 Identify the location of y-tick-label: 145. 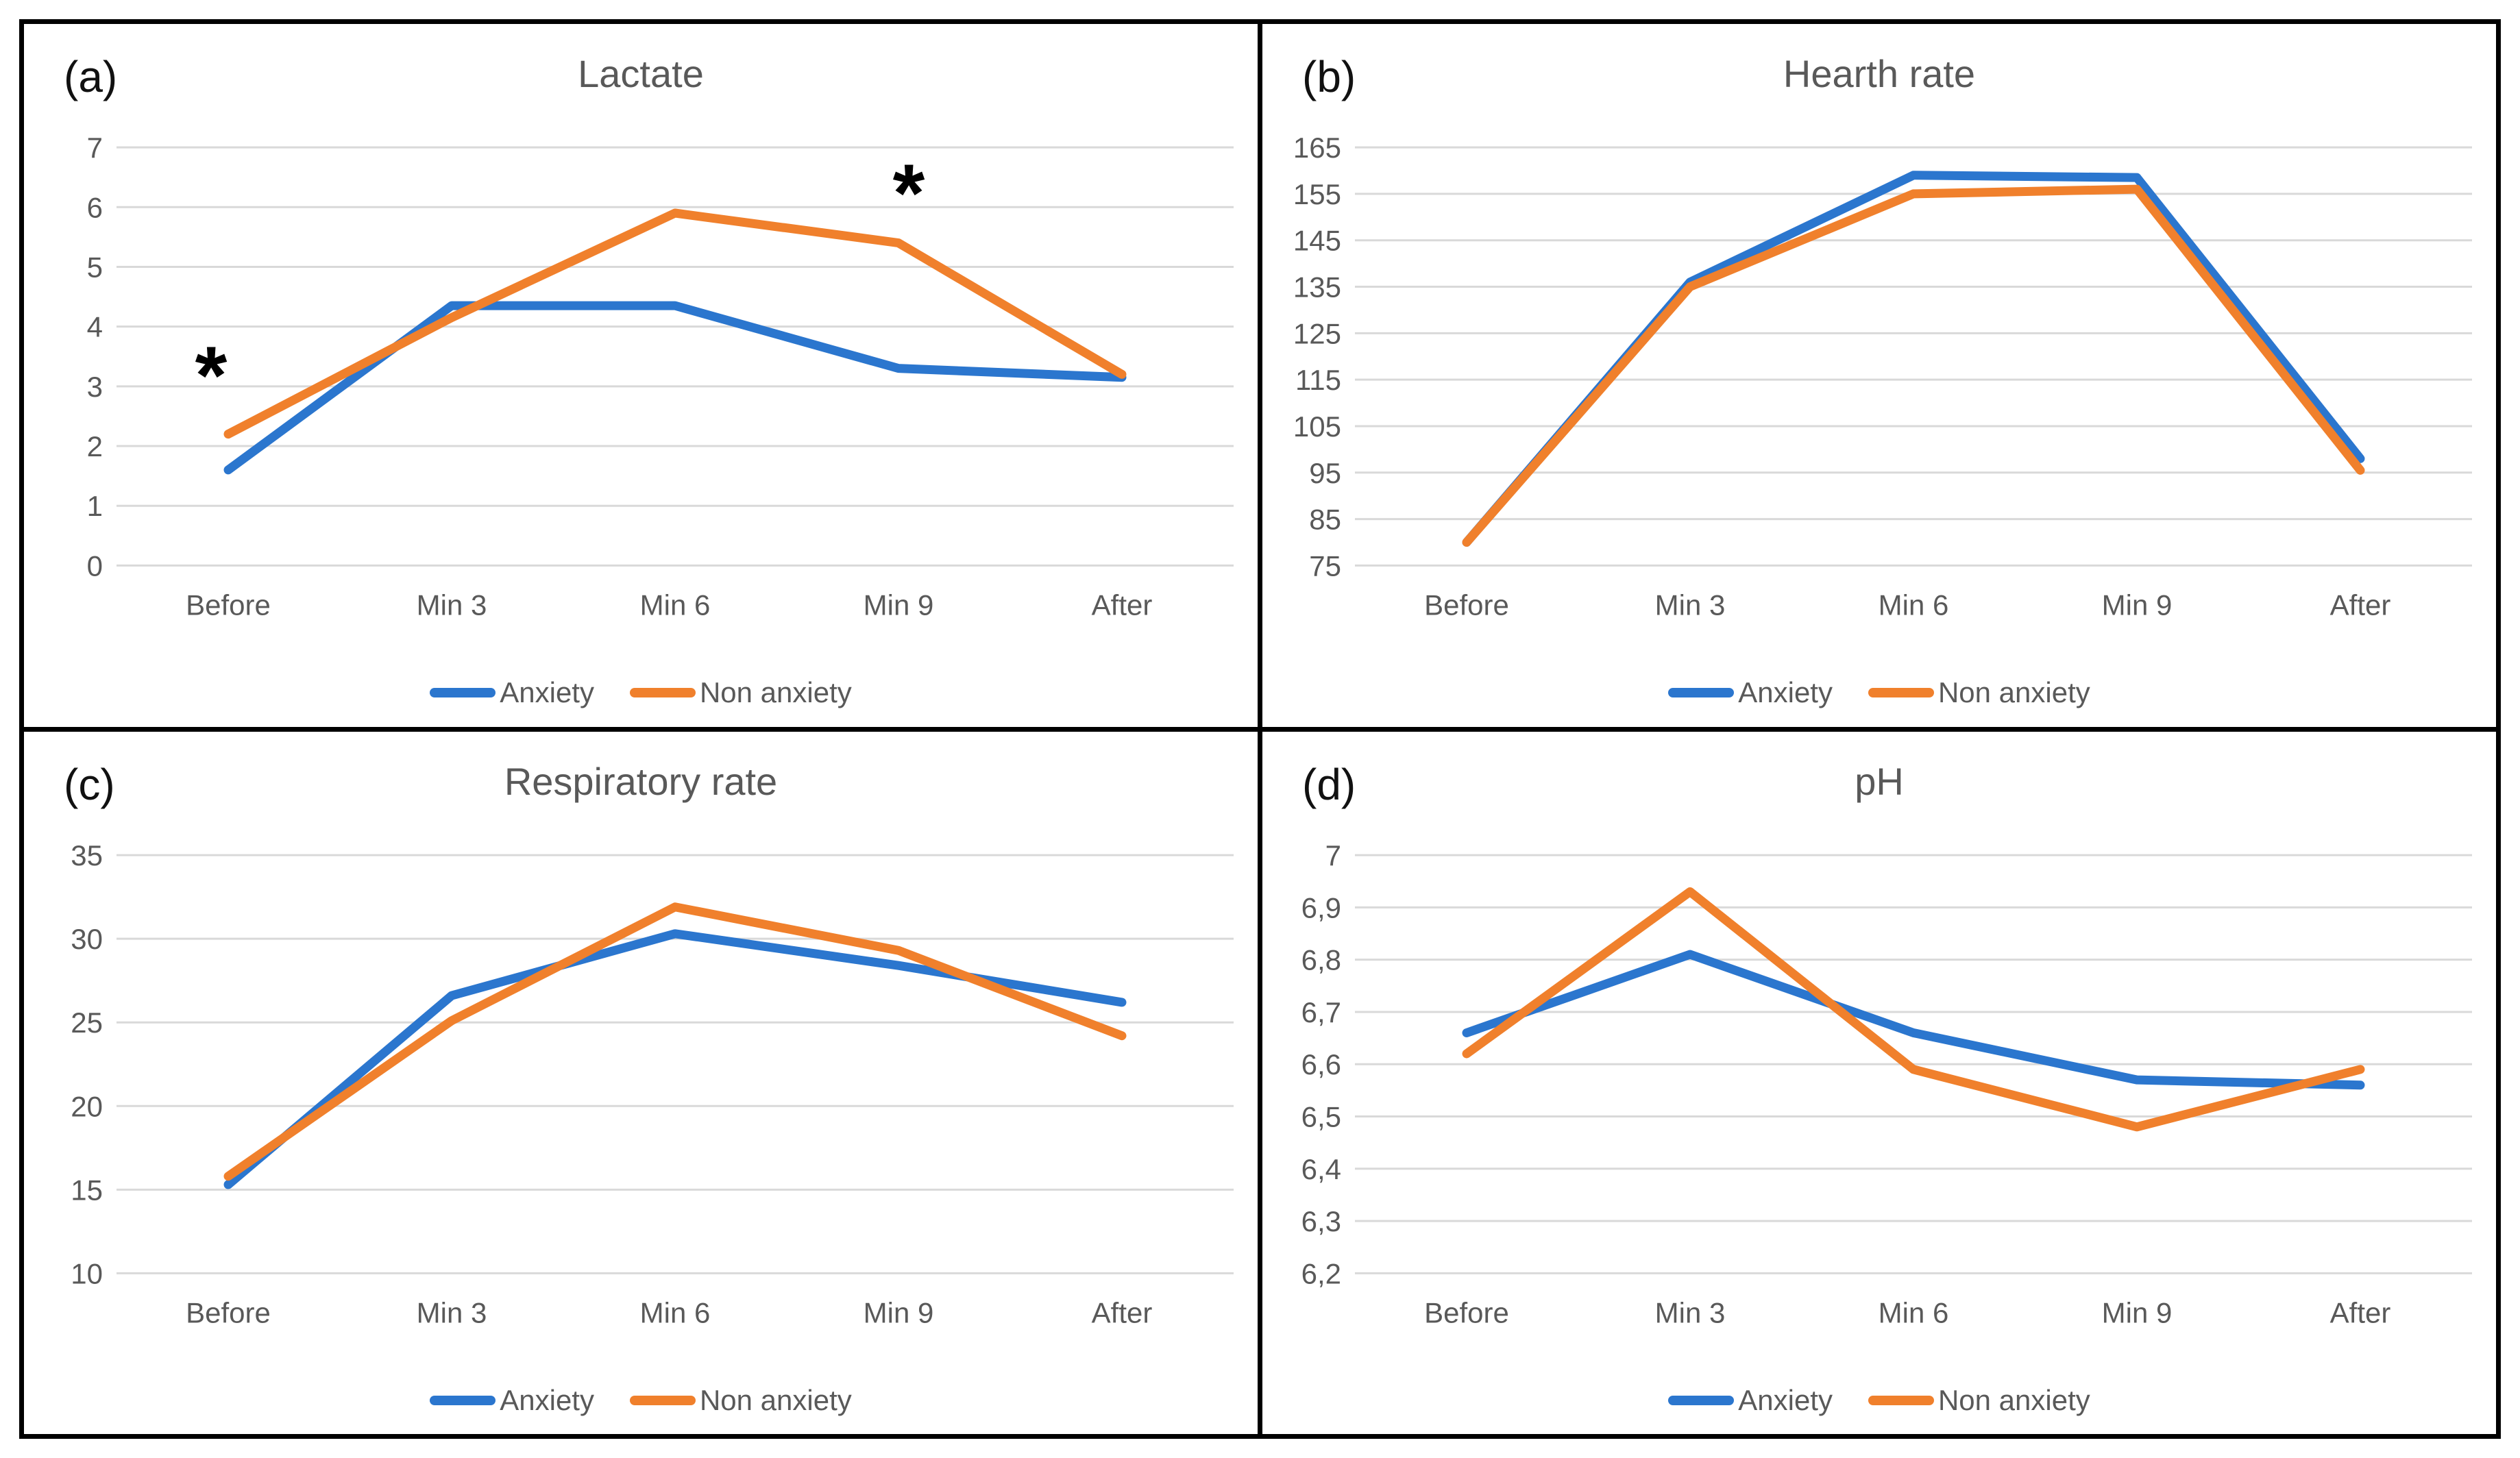
(1317, 241).